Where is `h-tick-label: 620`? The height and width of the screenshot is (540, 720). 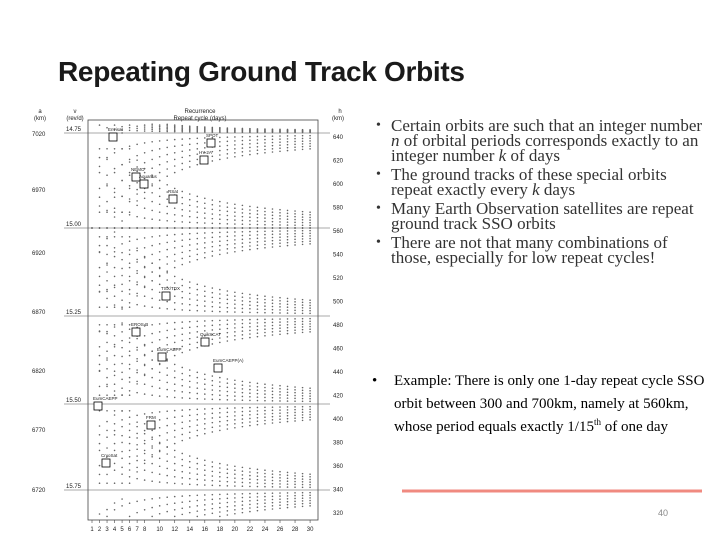 h-tick-label: 620 is located at coordinates (338, 162).